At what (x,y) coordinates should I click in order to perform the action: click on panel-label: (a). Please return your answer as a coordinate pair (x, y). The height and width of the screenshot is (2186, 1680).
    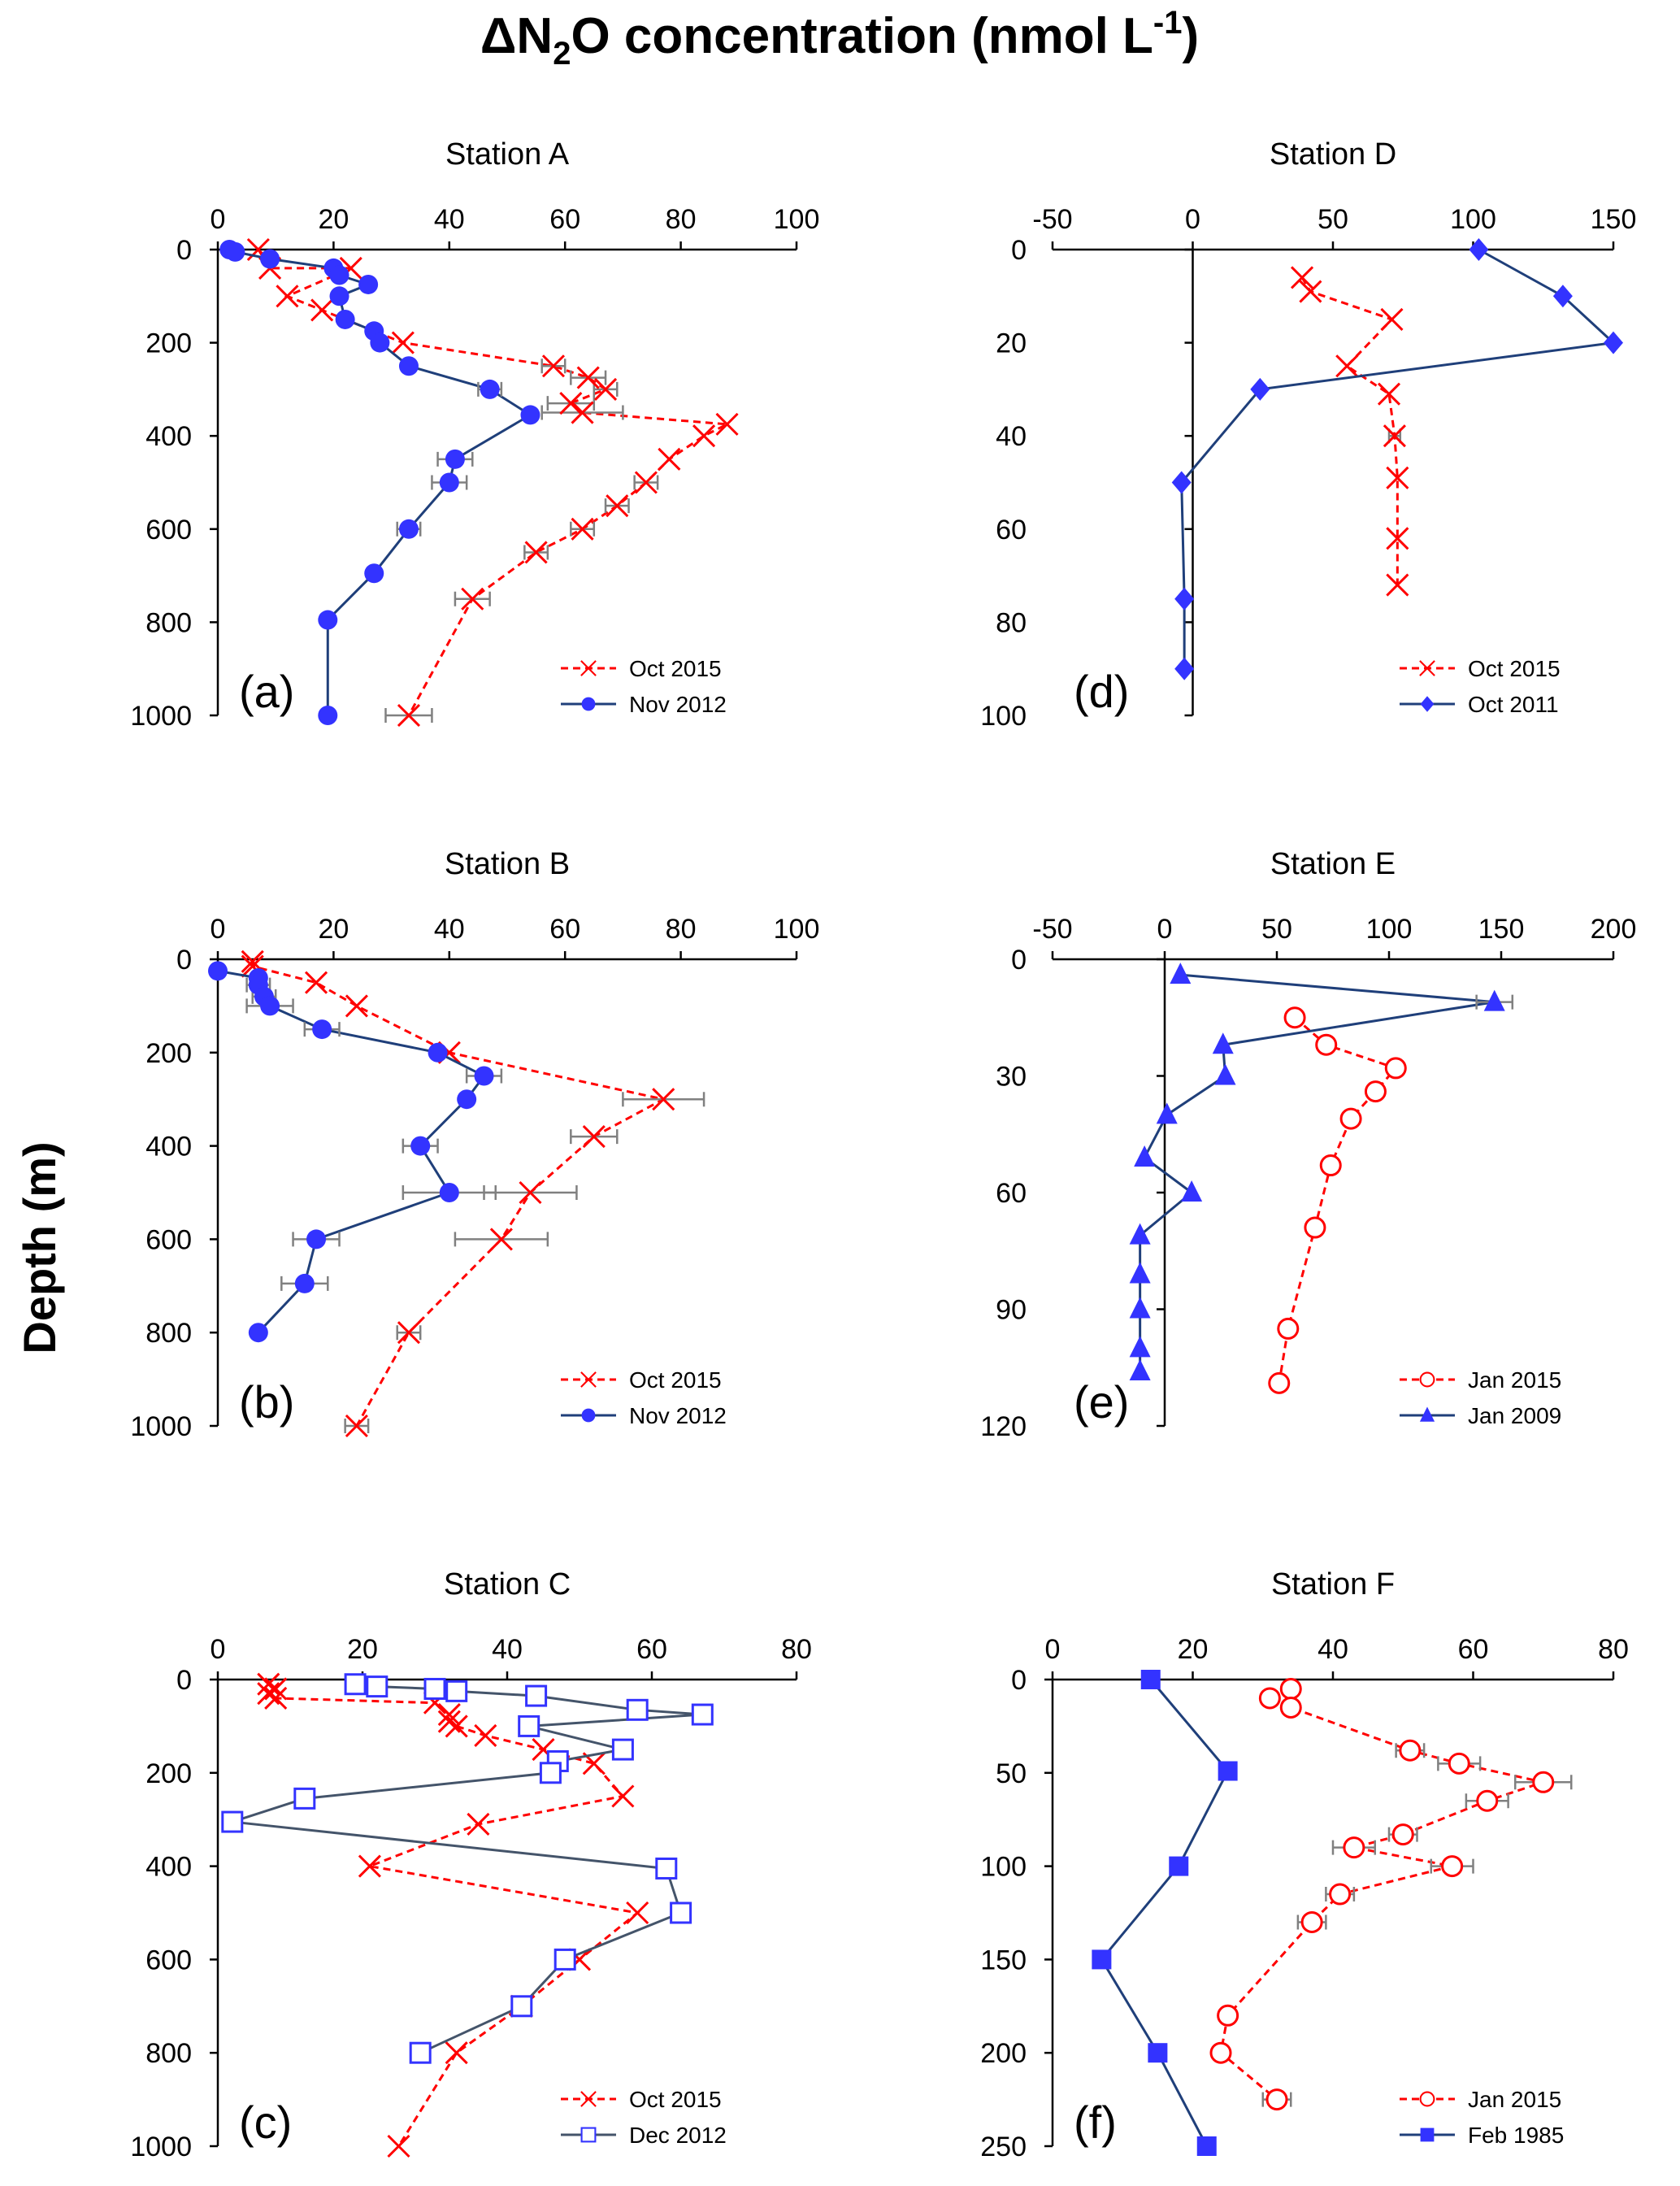
    Looking at the image, I should click on (266, 691).